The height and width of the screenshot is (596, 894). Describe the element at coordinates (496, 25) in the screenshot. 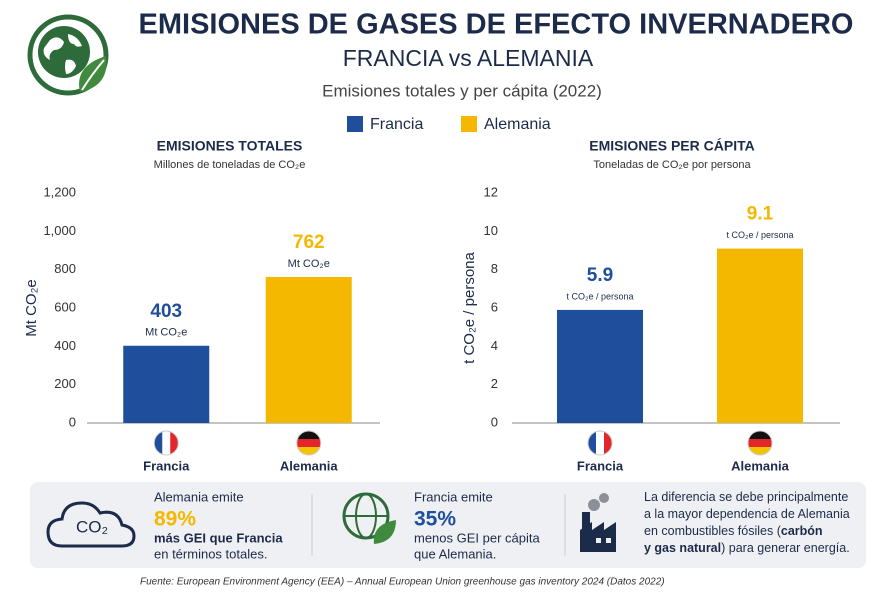

I see `page-title: EMISIONES DE GASES DE EFECTO INVERNADERO` at that location.